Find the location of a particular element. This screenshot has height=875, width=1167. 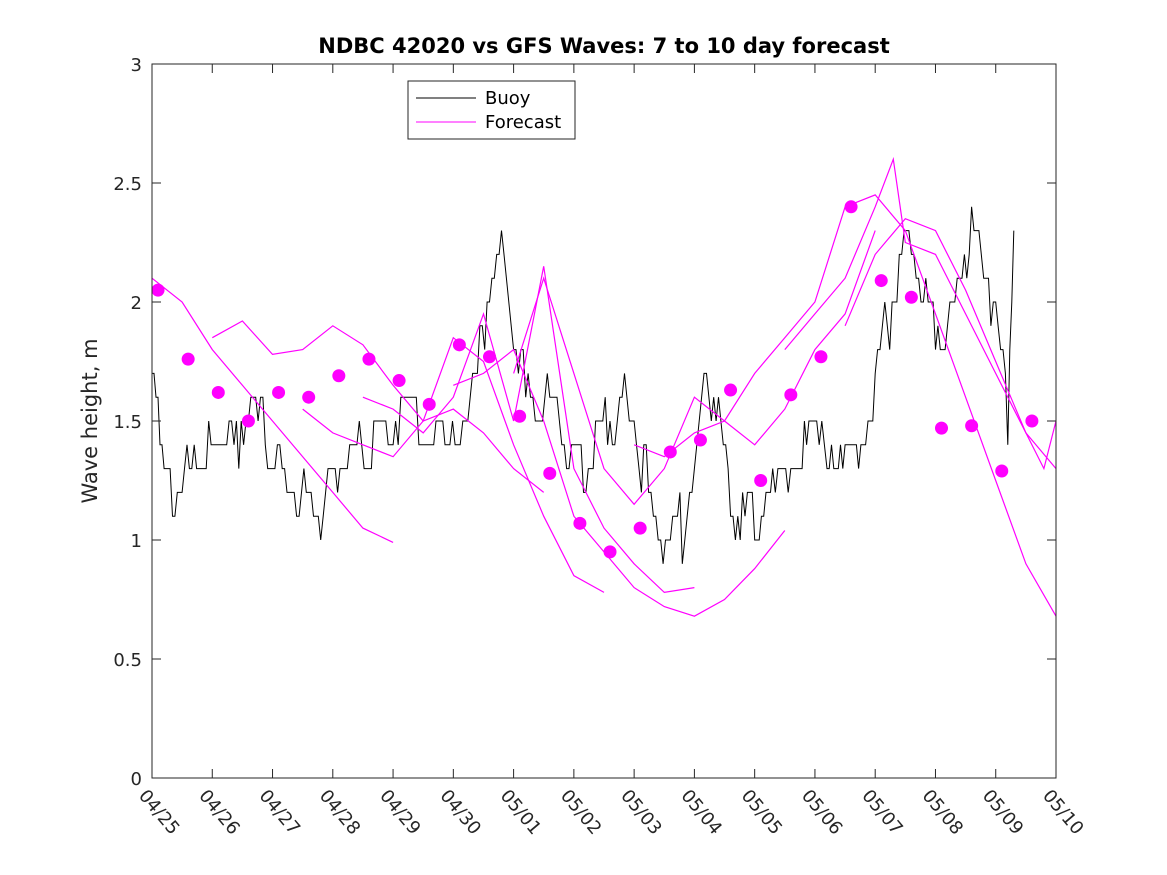

legend-label-buoy: Buoy is located at coordinates (508, 98).